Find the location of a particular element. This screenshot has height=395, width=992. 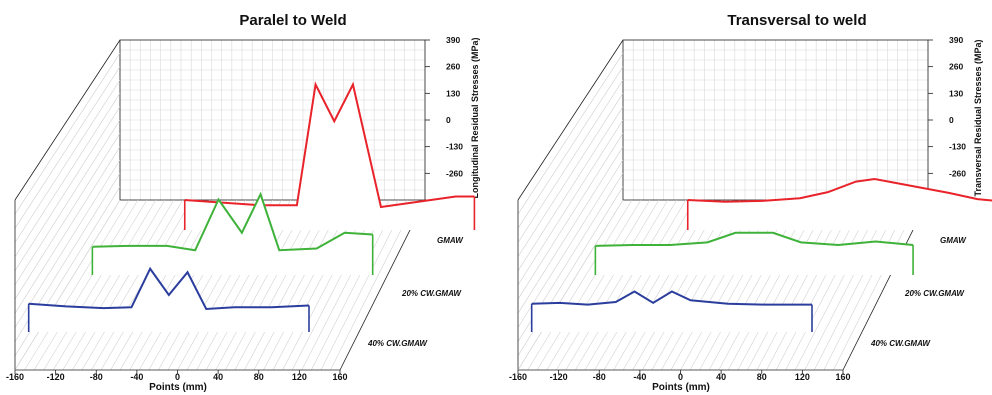

side-wall-grid is located at coordinates (570, 205).